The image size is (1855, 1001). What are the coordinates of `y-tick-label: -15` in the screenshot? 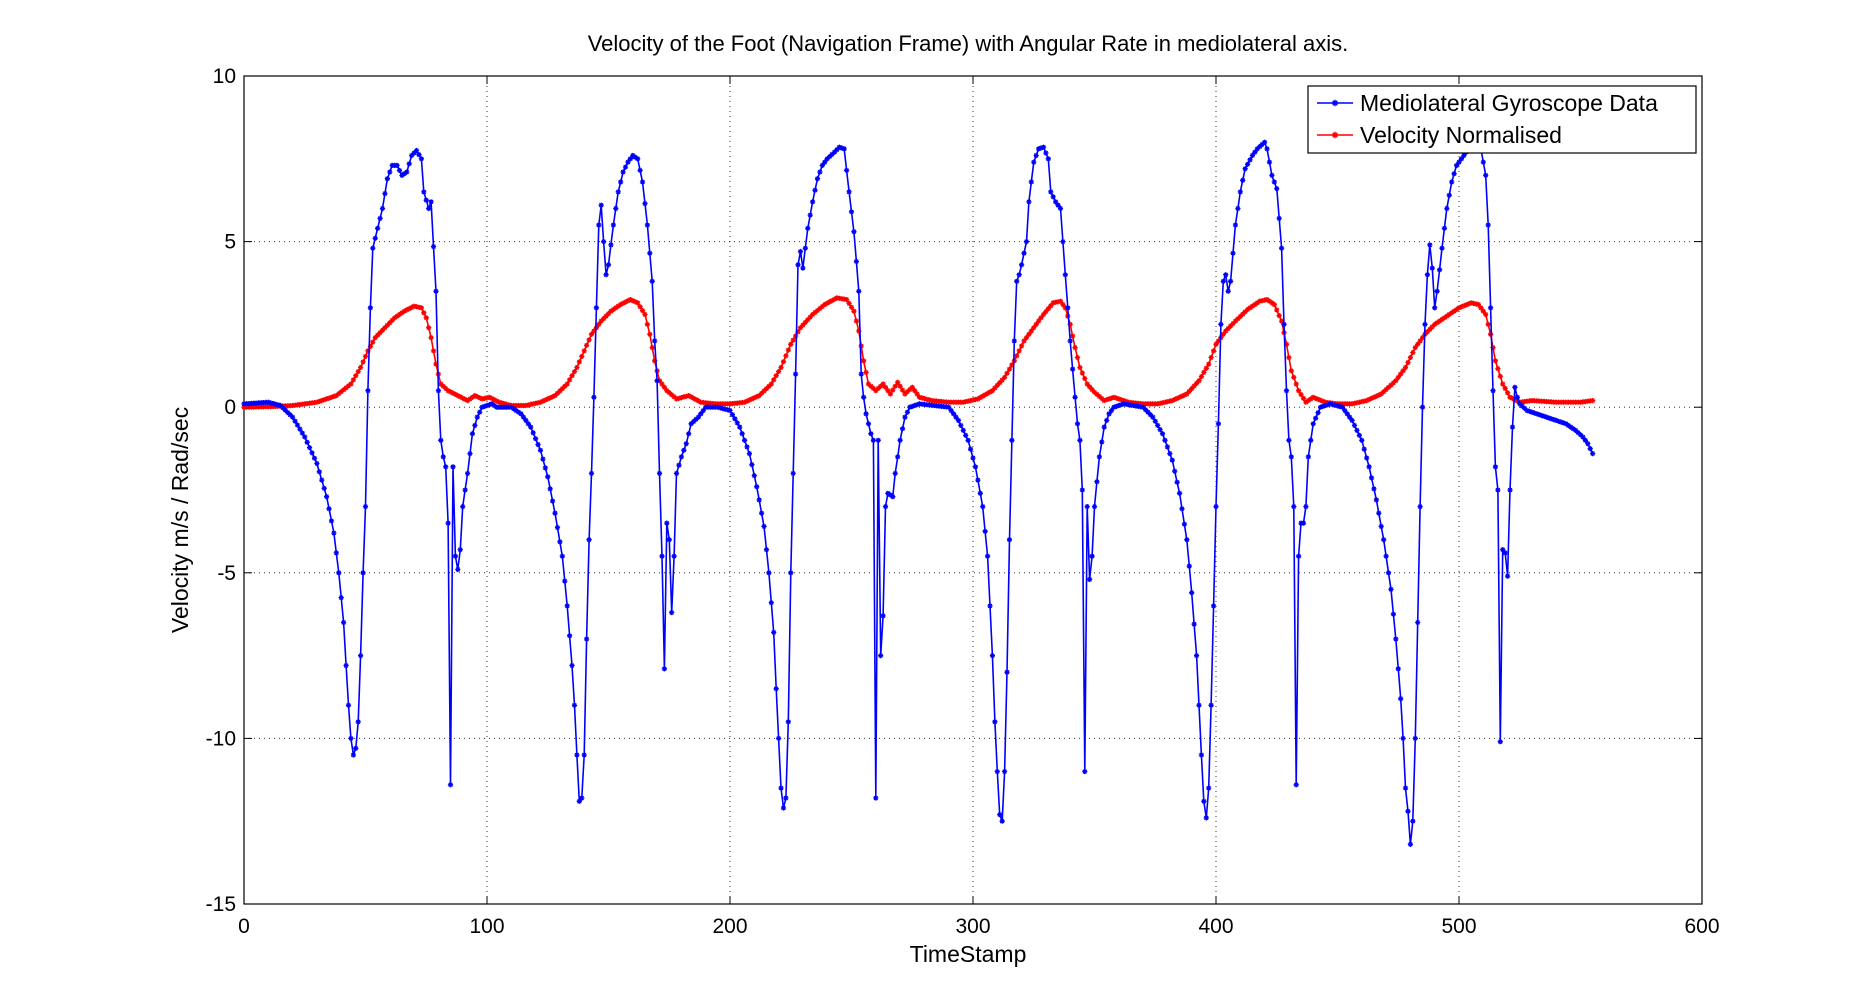 It's located at (221, 904).